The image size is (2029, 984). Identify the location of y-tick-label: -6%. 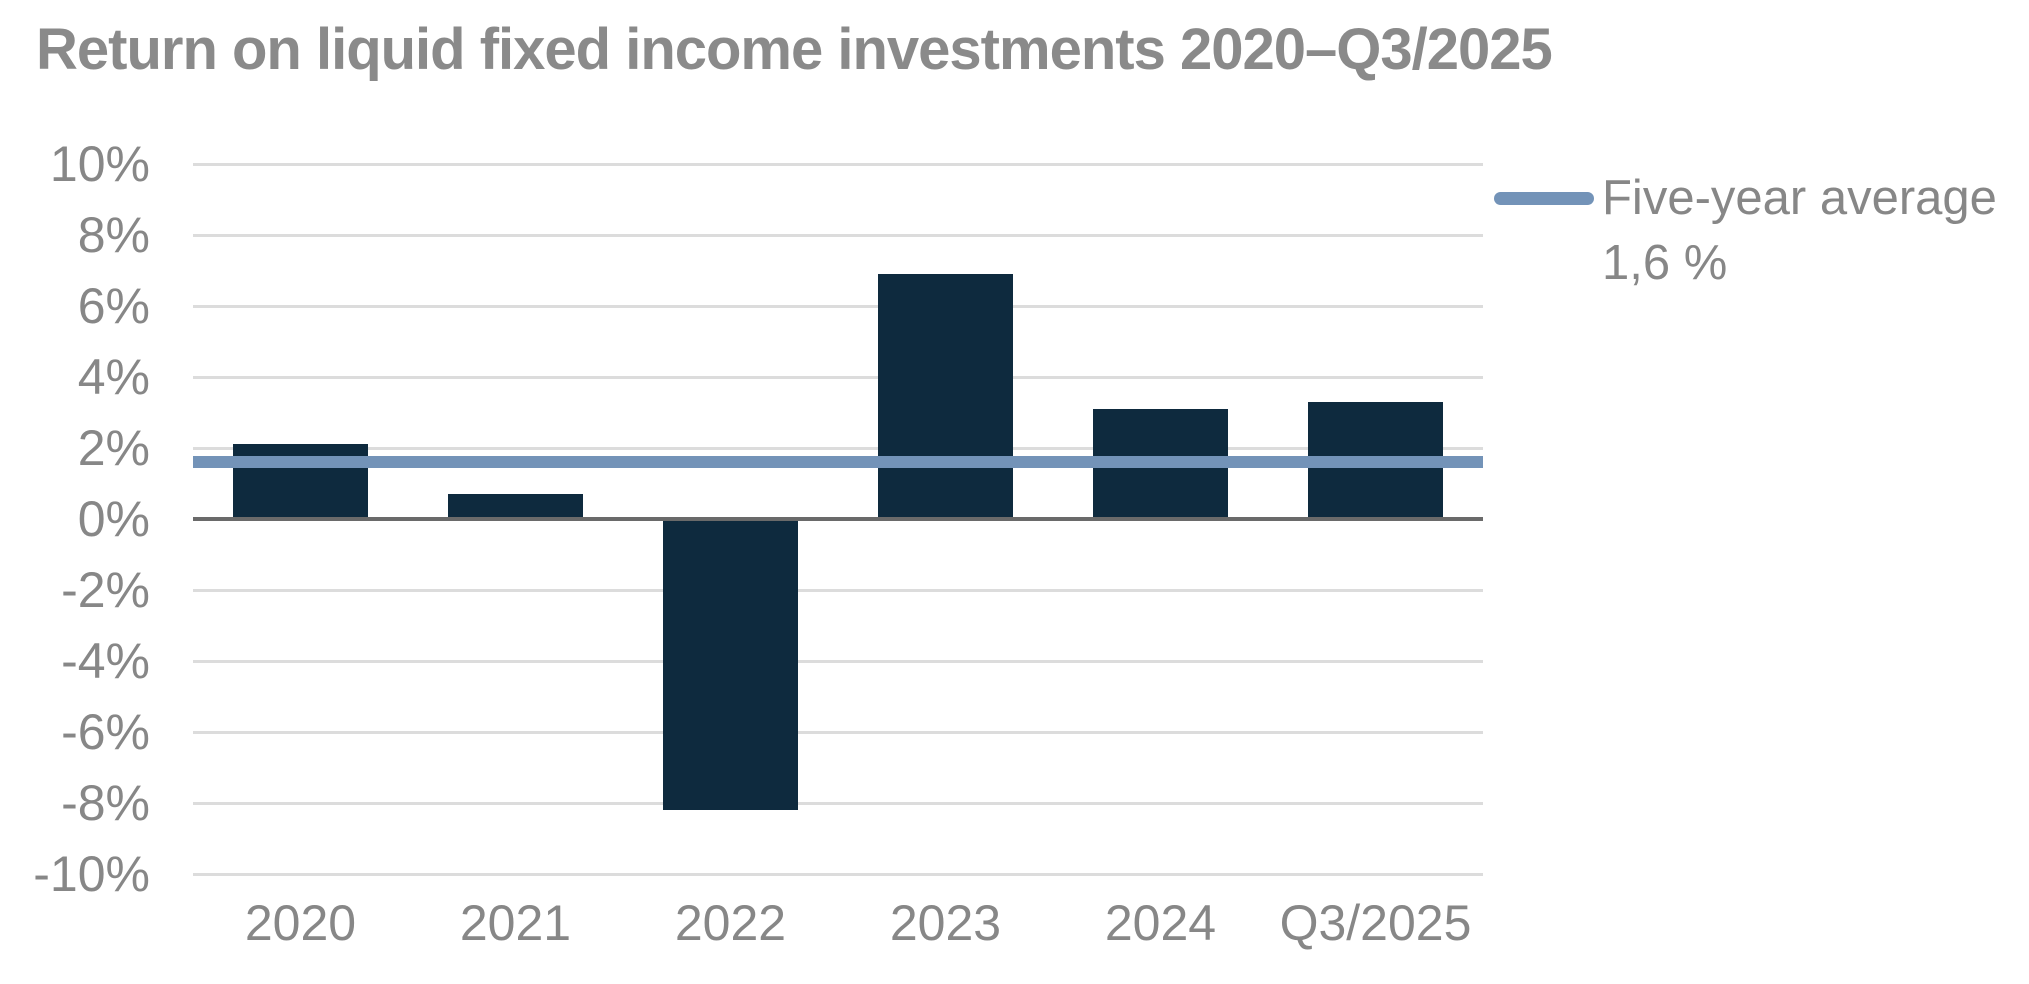
(105, 732).